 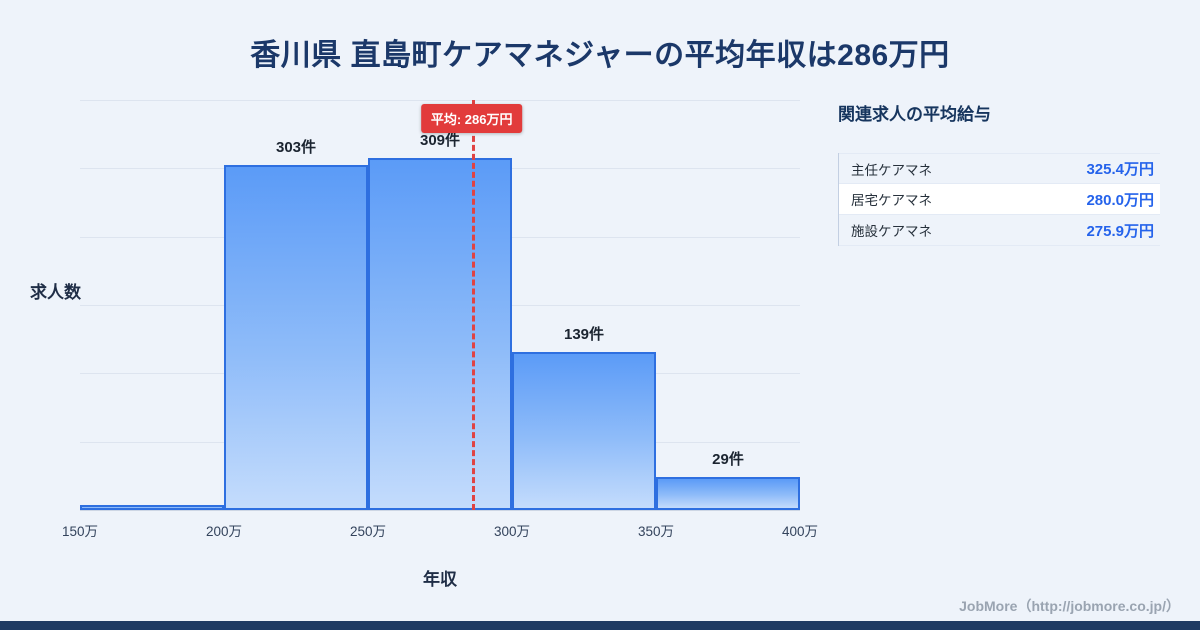 I want to click on related-job-name: 主任ケアマネ, so click(x=891, y=170).